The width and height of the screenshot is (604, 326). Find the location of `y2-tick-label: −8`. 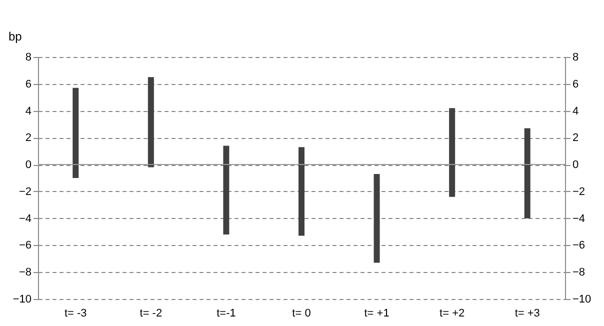

y2-tick-label: −8 is located at coordinates (579, 272).